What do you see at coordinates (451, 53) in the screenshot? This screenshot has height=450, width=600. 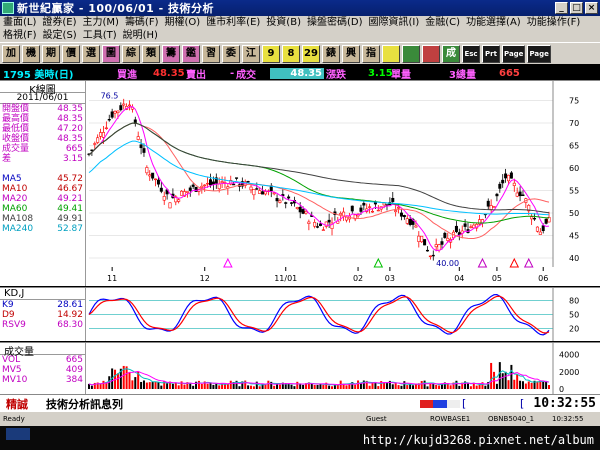 I see `toolbar-button-deal: 成` at bounding box center [451, 53].